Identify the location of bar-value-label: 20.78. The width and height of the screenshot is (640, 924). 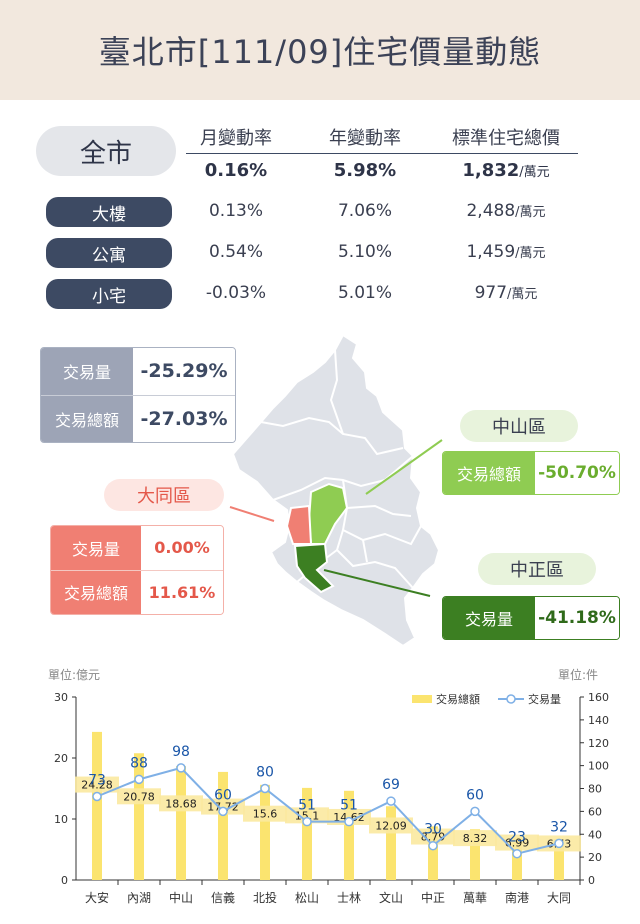
(139, 796).